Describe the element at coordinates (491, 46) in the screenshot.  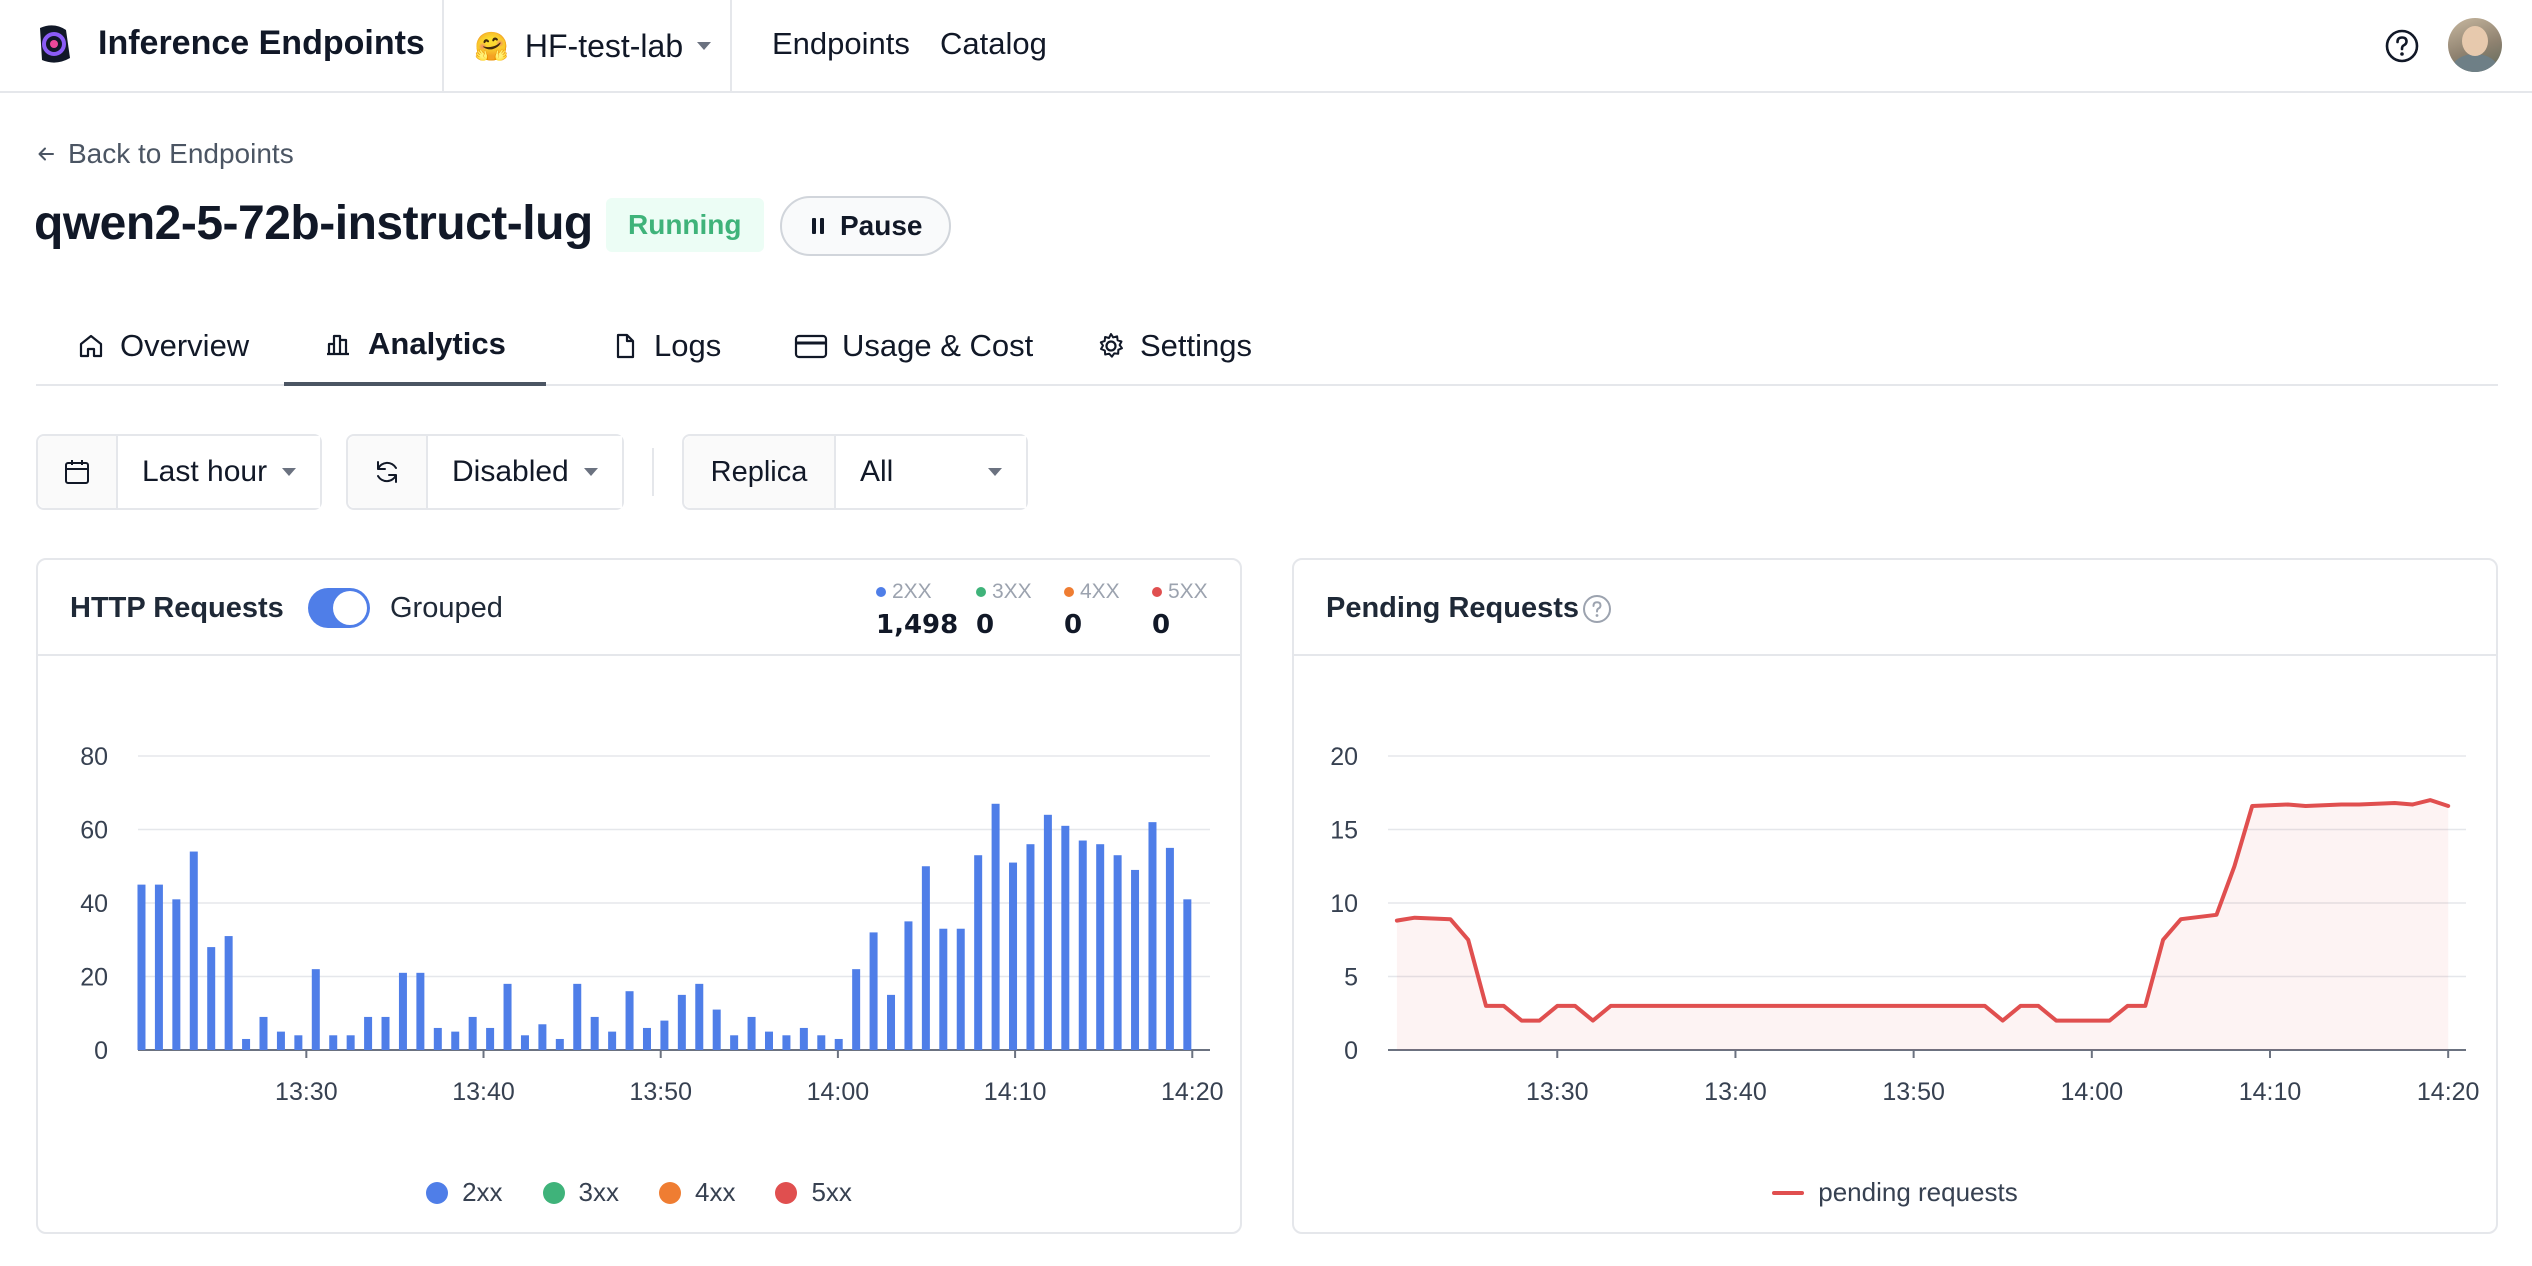
I see `org-avatar-icon: 🤗` at that location.